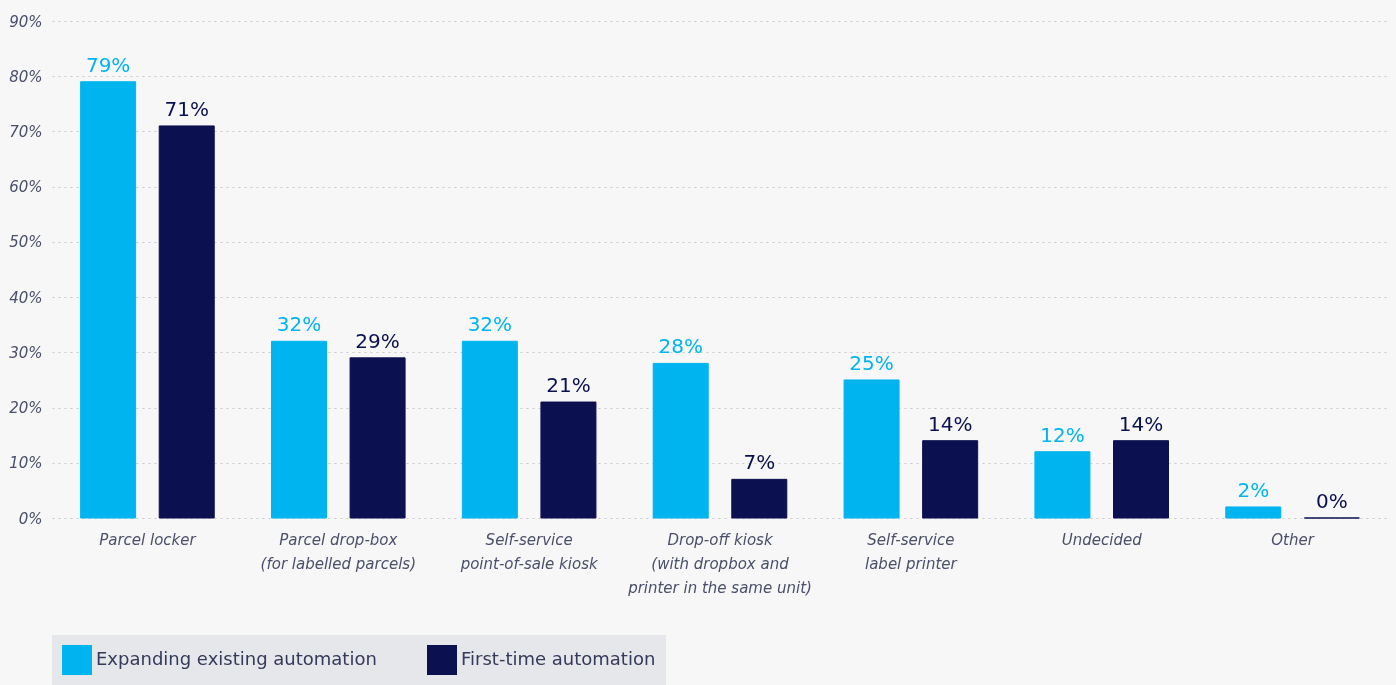  Describe the element at coordinates (1253, 489) in the screenshot. I see `data-label: 2%` at that location.